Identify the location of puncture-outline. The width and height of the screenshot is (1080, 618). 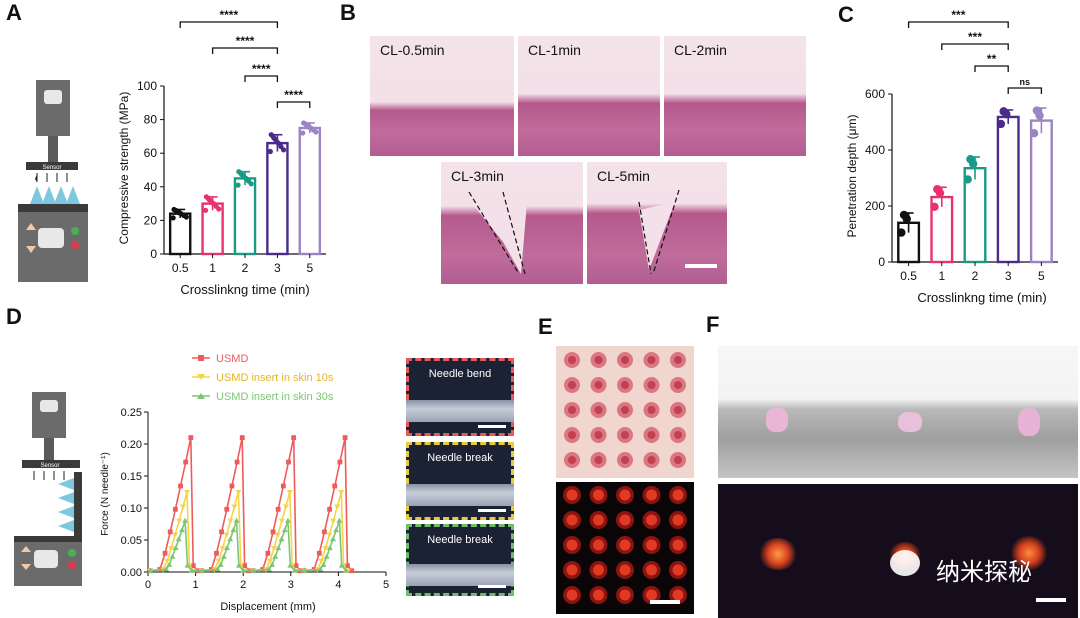
(659, 232).